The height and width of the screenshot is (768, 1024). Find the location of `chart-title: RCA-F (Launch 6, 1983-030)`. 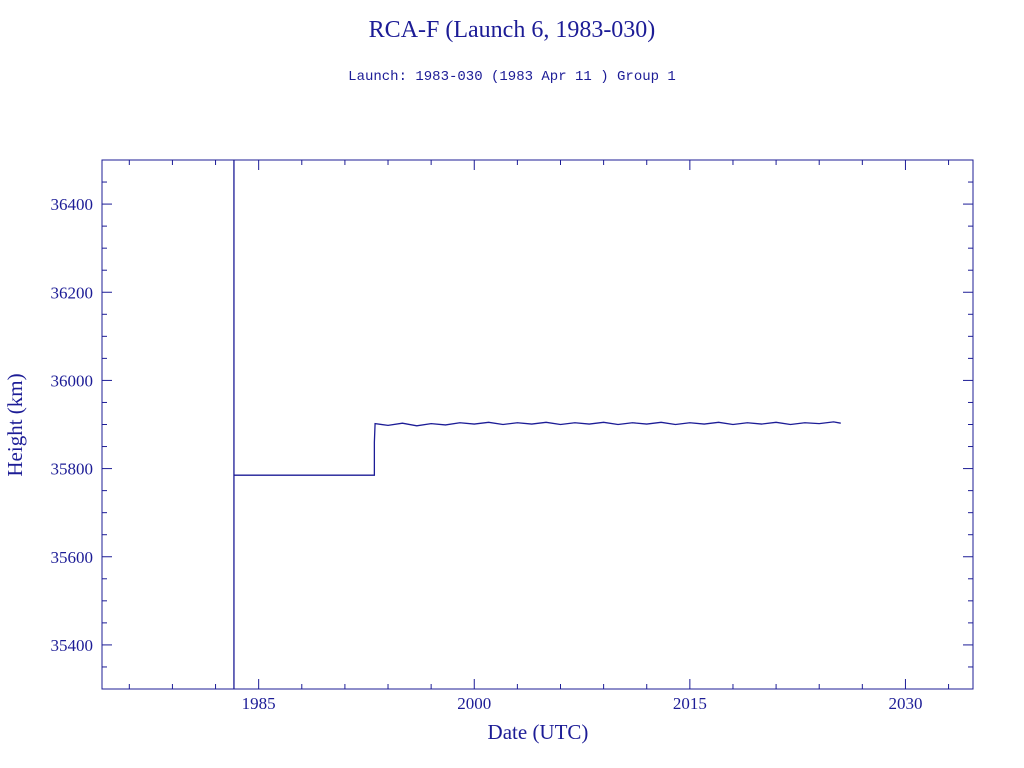

chart-title: RCA-F (Launch 6, 1983-030) is located at coordinates (512, 30).